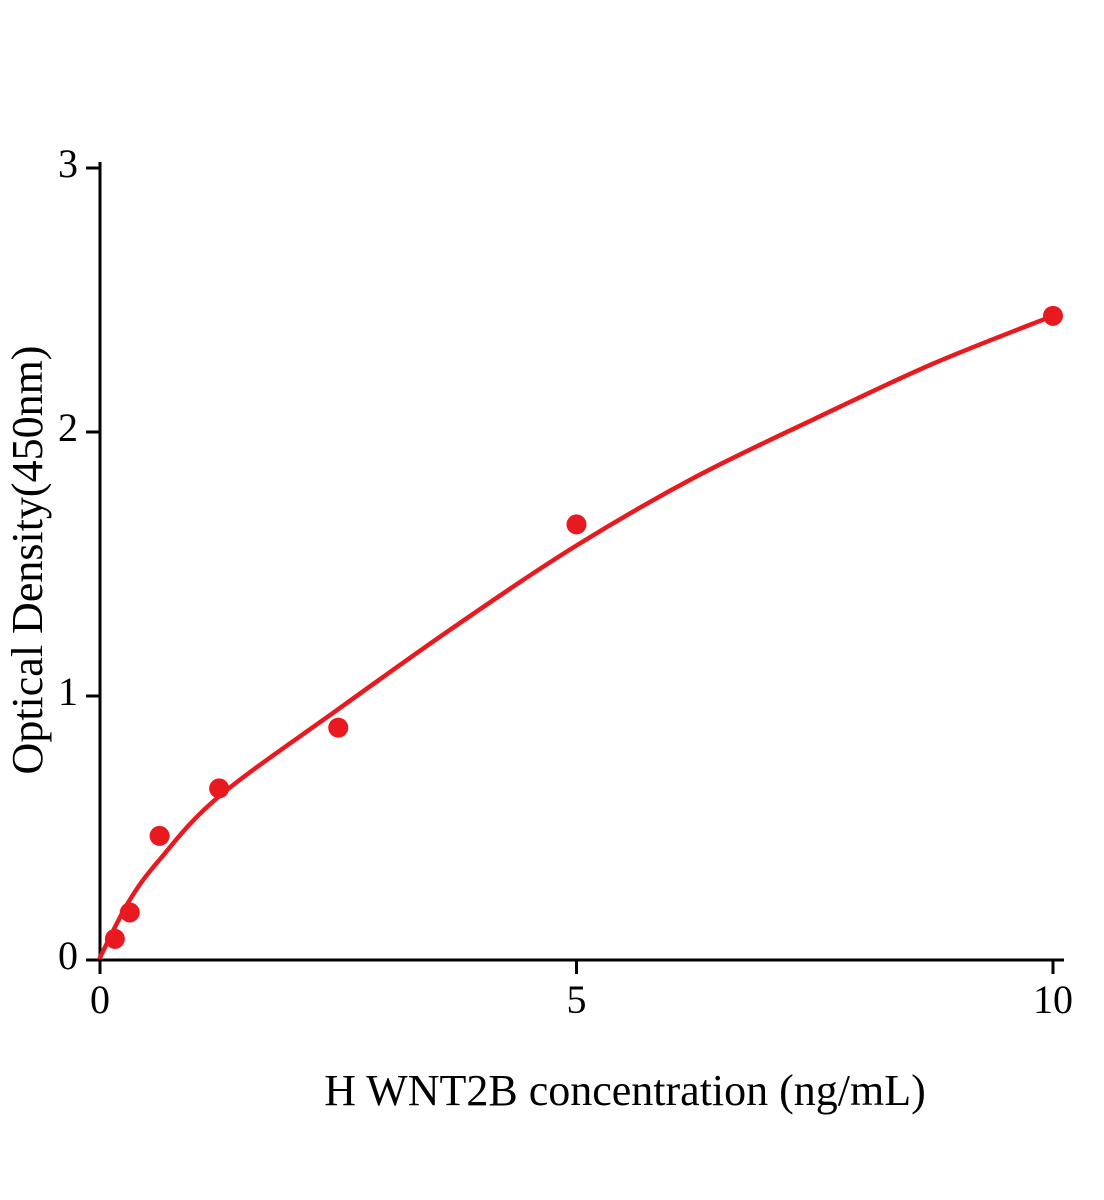 This screenshot has width=1104, height=1200. Describe the element at coordinates (625, 1090) in the screenshot. I see `x-axis-title: H WNT2B concentration (ng/mL)` at that location.